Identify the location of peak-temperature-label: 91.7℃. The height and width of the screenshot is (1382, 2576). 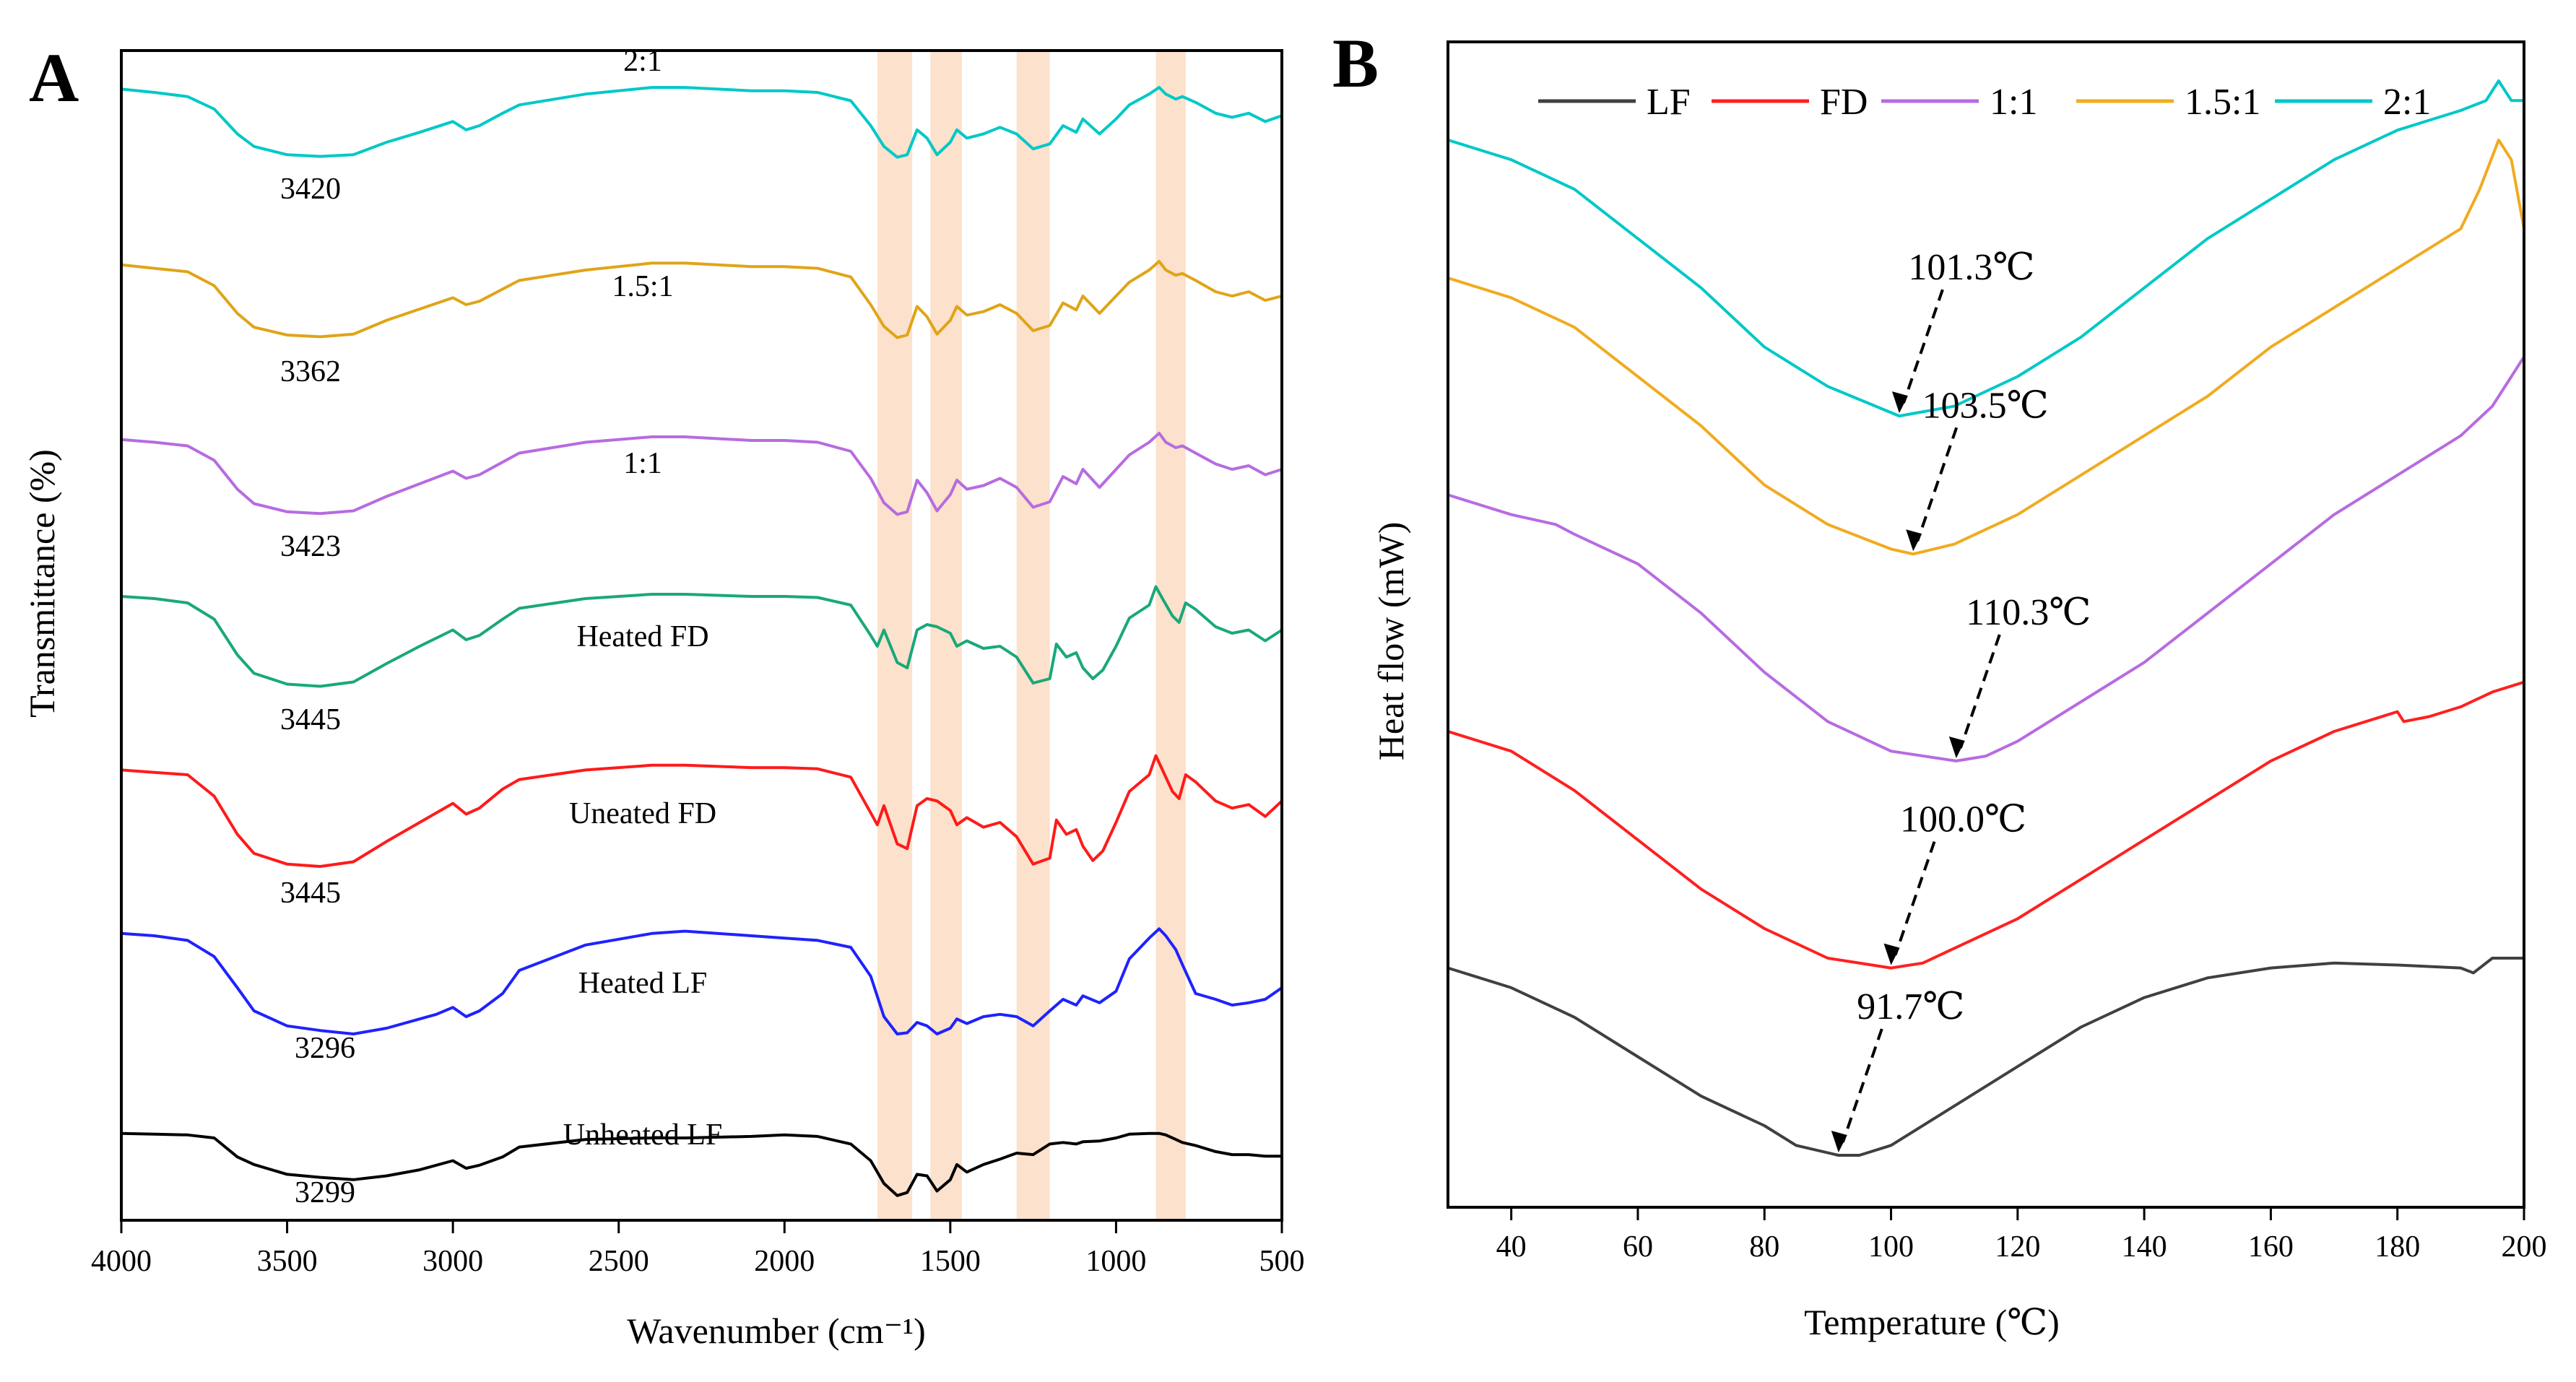
(1910, 1006).